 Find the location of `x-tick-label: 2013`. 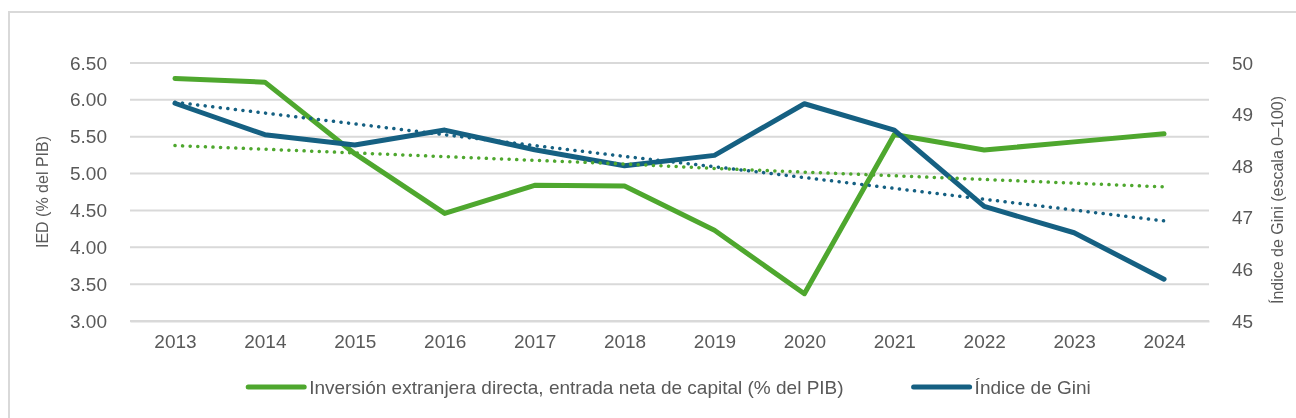

x-tick-label: 2013 is located at coordinates (175, 342).